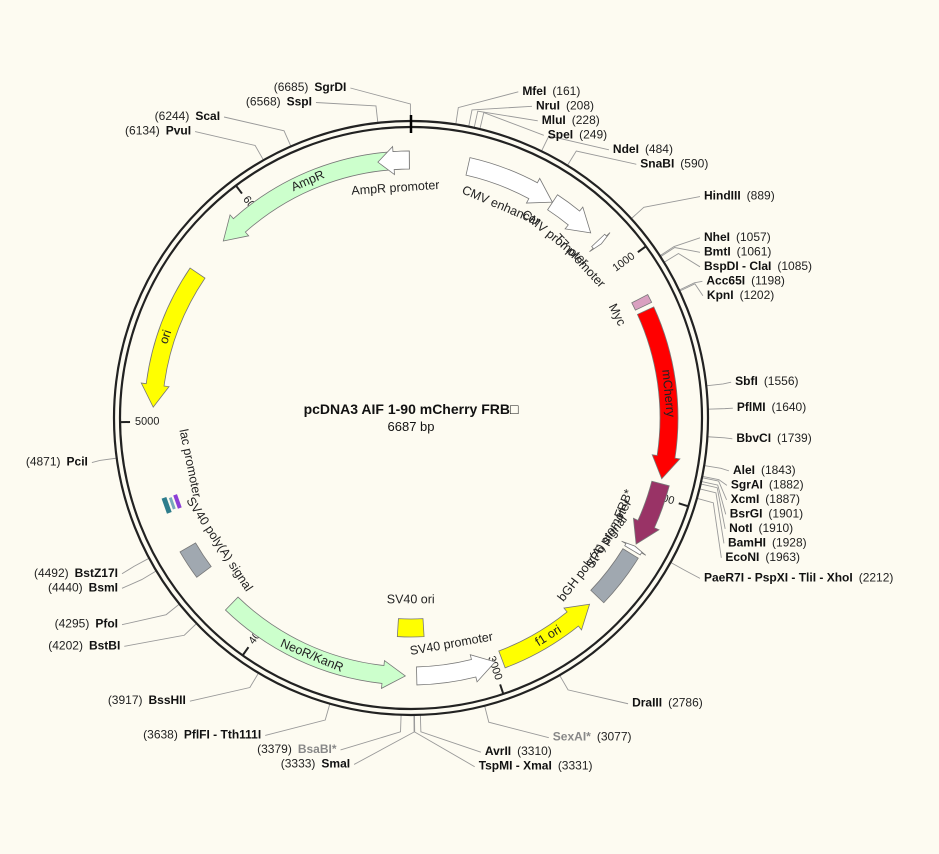  Describe the element at coordinates (761, 196) in the screenshot. I see `site-position: (889)` at that location.